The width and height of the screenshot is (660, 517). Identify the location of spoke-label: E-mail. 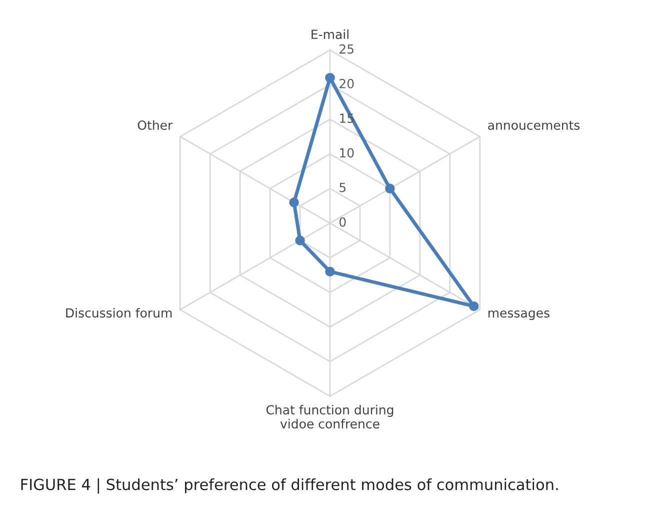
(330, 34).